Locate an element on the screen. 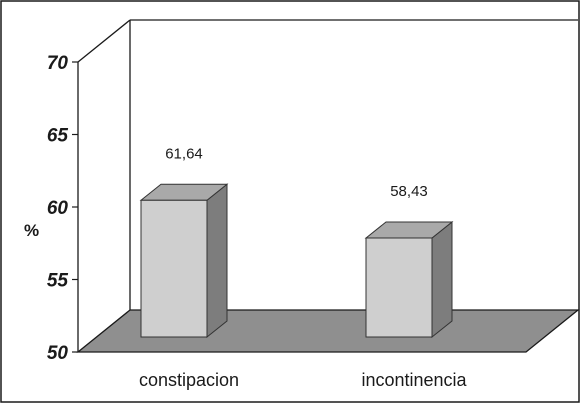 The width and height of the screenshot is (580, 403). y-axis-label: % is located at coordinates (31, 230).